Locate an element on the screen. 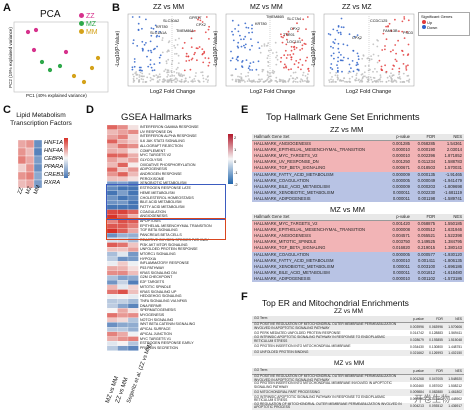 Image resolution: width=470 pixels, height=410 pixels. gsea-term-label: KRAS SIGNALING UP is located at coordinates (158, 291).